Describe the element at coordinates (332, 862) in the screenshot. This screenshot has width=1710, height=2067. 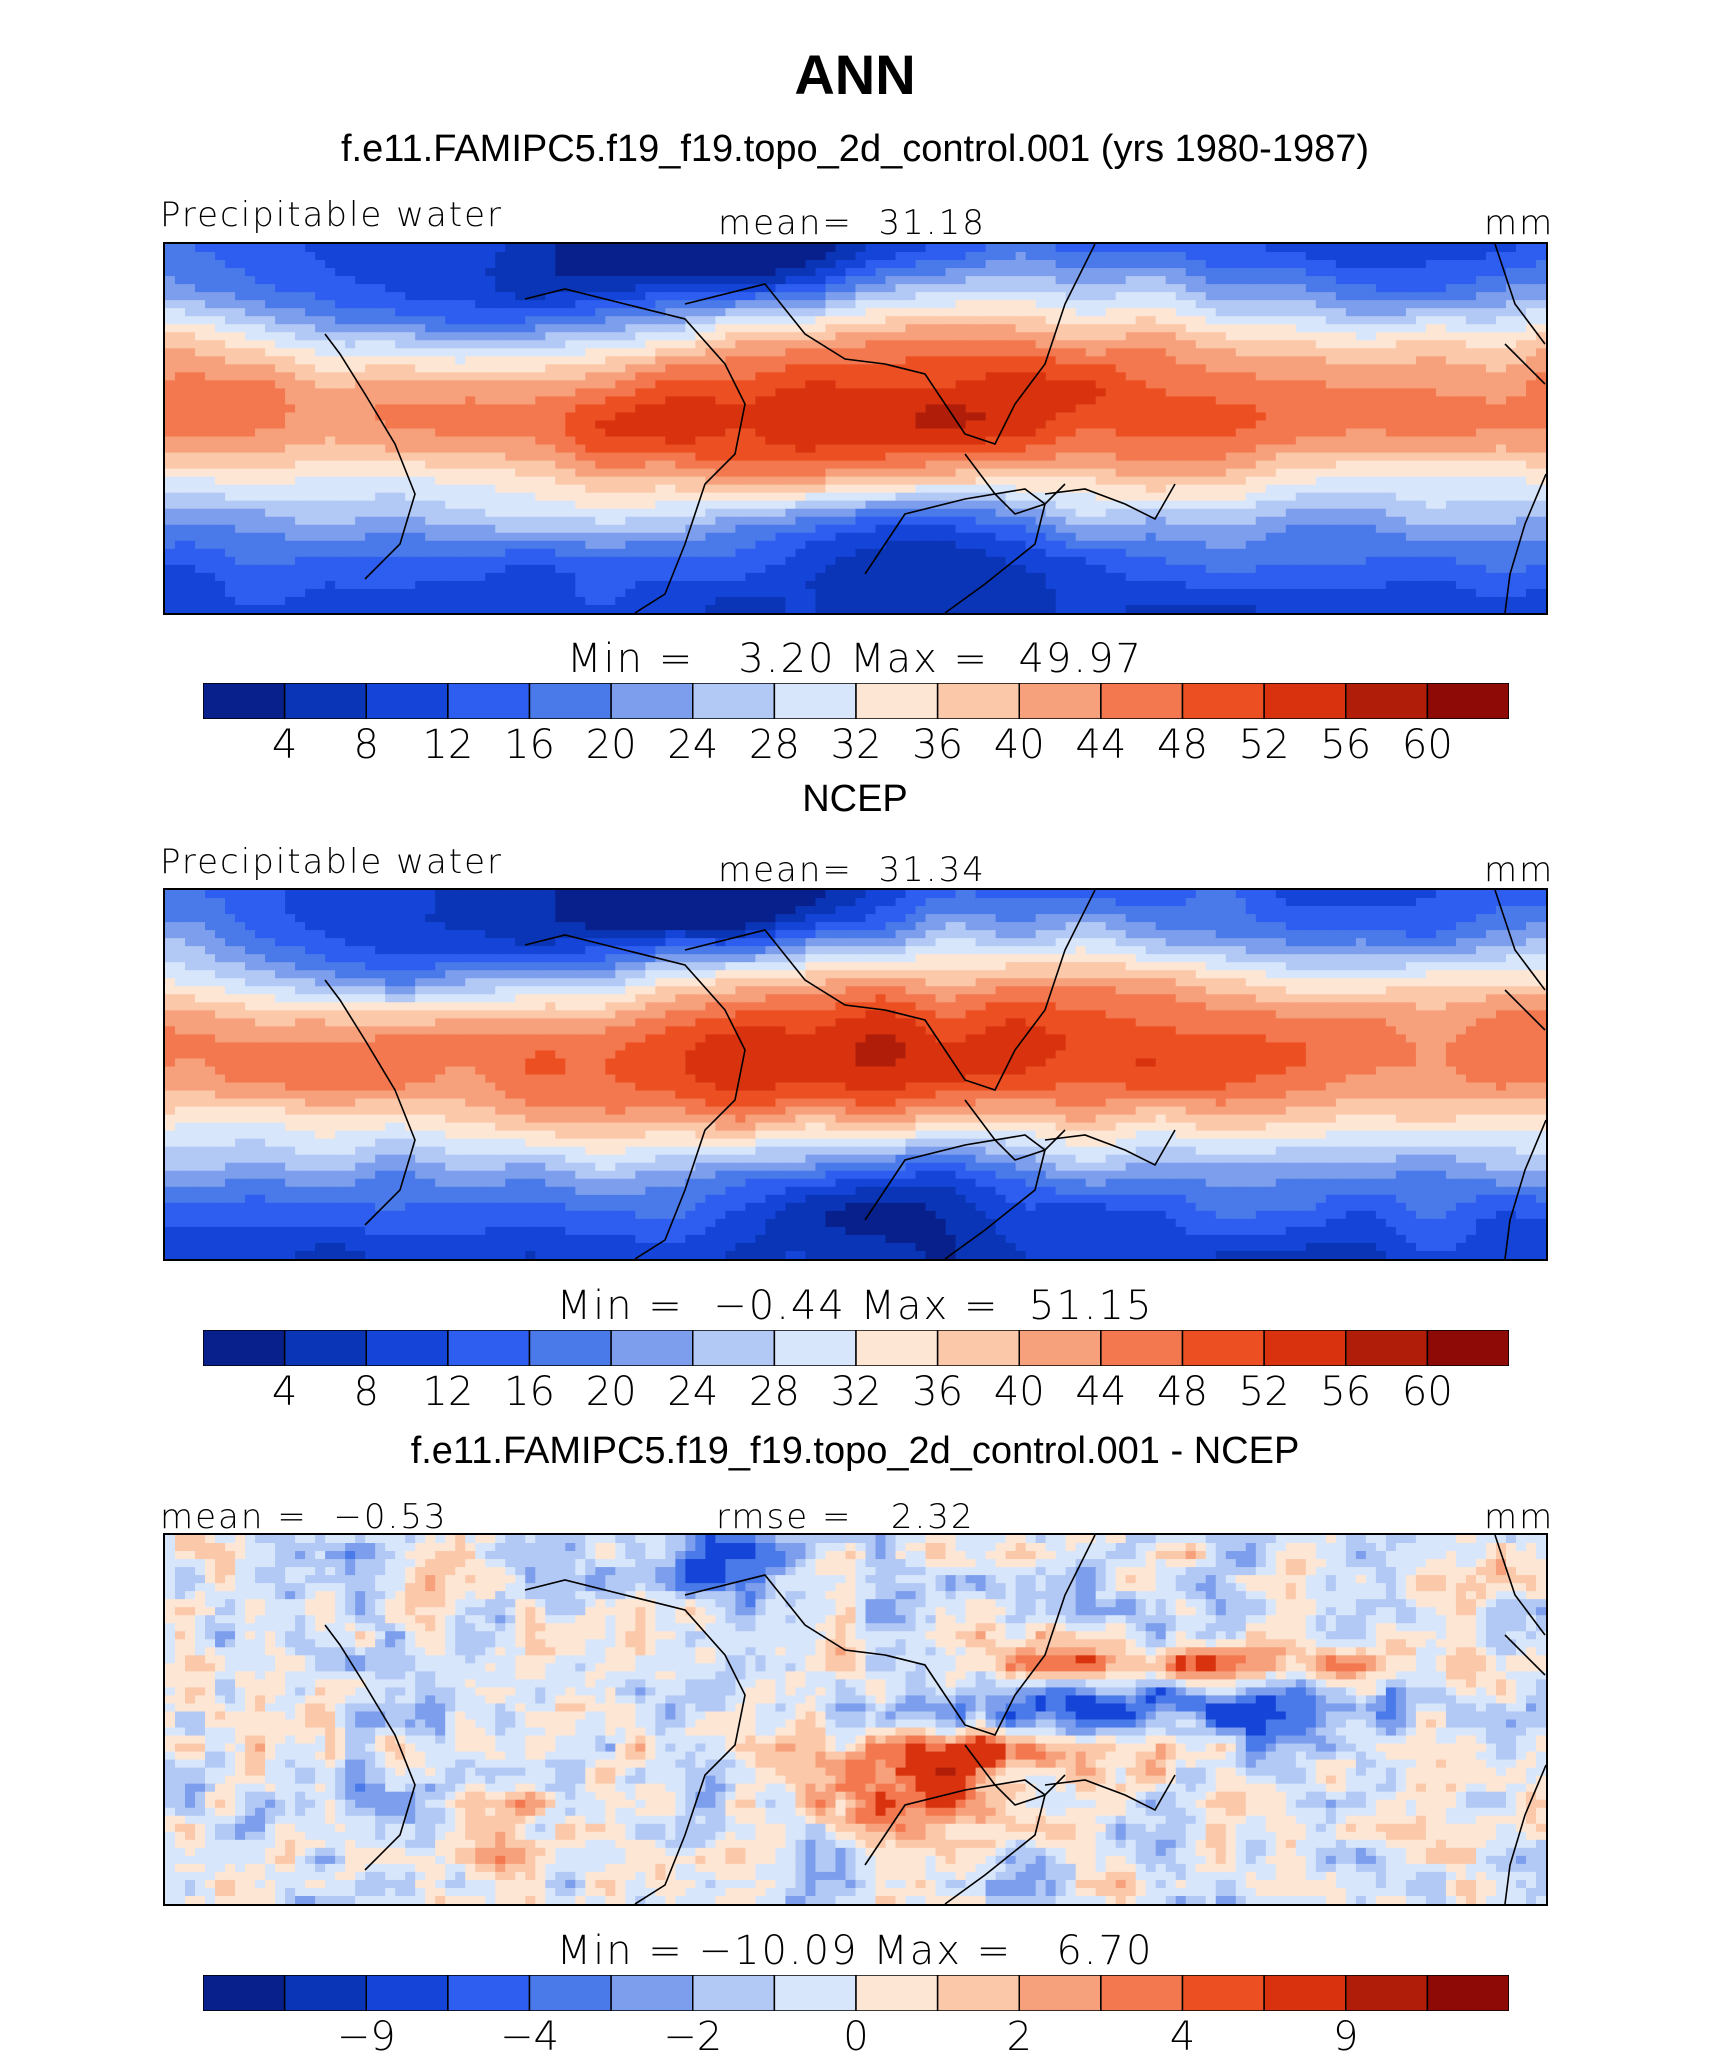
I see `panel-2-left-label: Precipitable water` at that location.